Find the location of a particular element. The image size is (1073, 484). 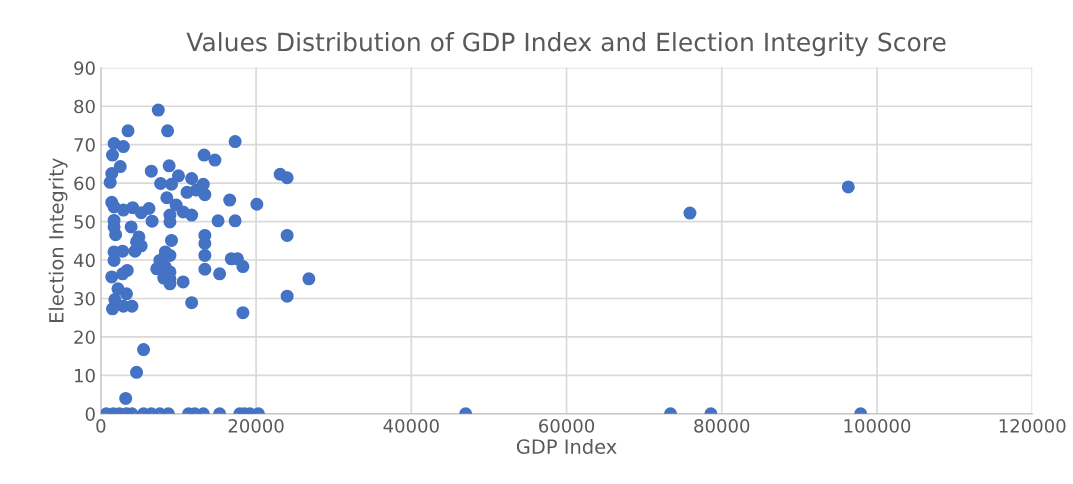

x-axis-title: GDP Index is located at coordinates (566, 446).